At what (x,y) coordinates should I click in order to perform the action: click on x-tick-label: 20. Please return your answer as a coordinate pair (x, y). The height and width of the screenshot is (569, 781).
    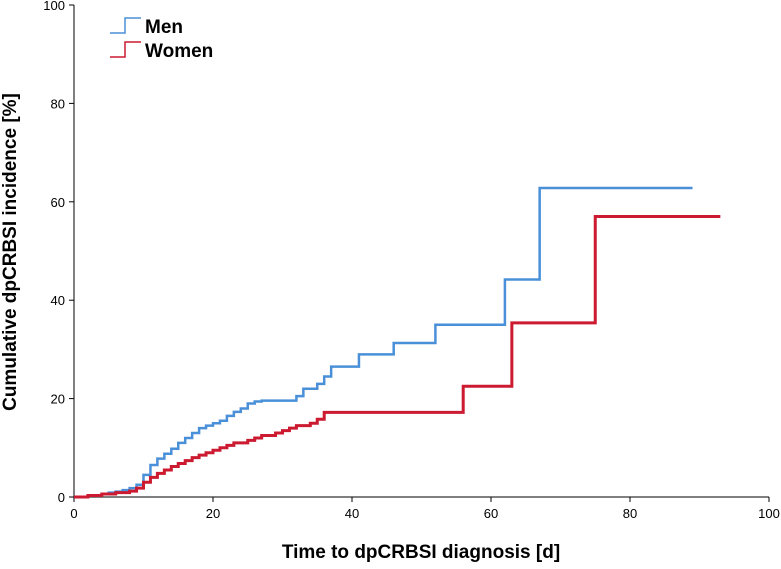
    Looking at the image, I should click on (213, 513).